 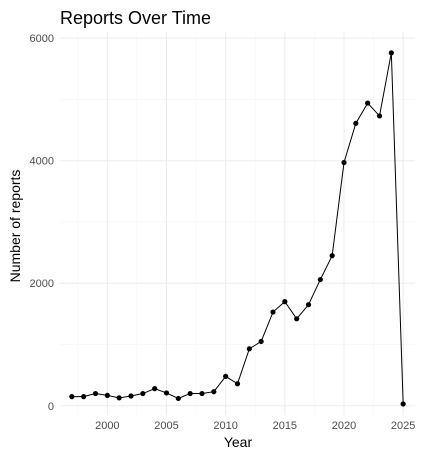 What do you see at coordinates (42, 162) in the screenshot?
I see `y-tick-label: 4000` at bounding box center [42, 162].